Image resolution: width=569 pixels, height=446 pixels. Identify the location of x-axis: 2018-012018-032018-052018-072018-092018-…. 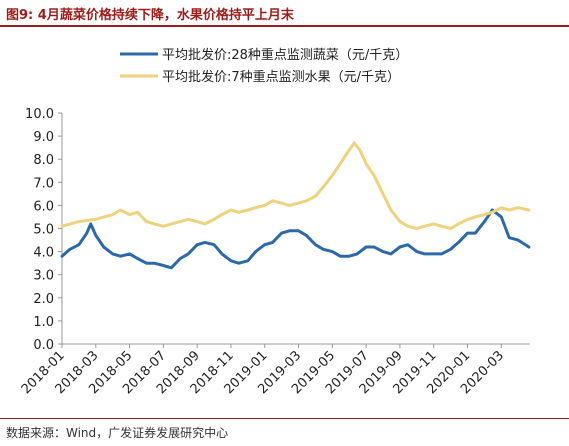
(274, 370).